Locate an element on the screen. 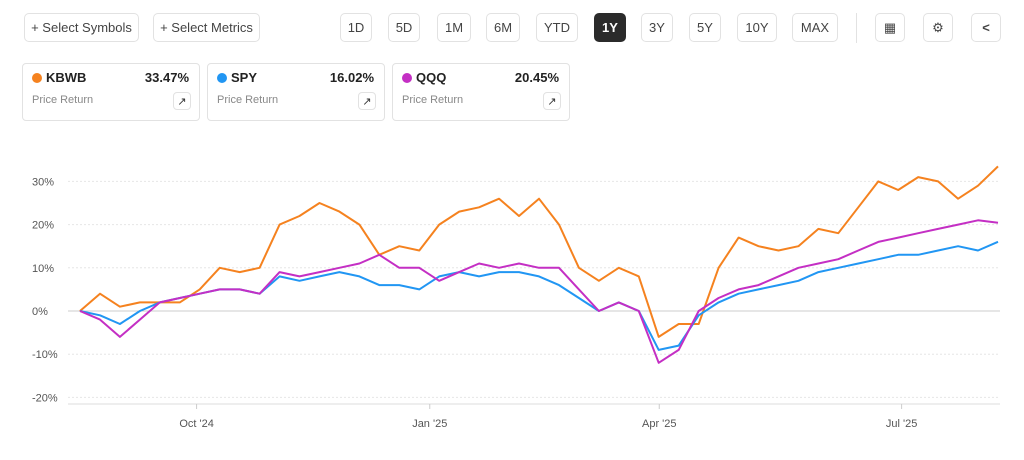 The image size is (1024, 460). share-button: < is located at coordinates (986, 27).